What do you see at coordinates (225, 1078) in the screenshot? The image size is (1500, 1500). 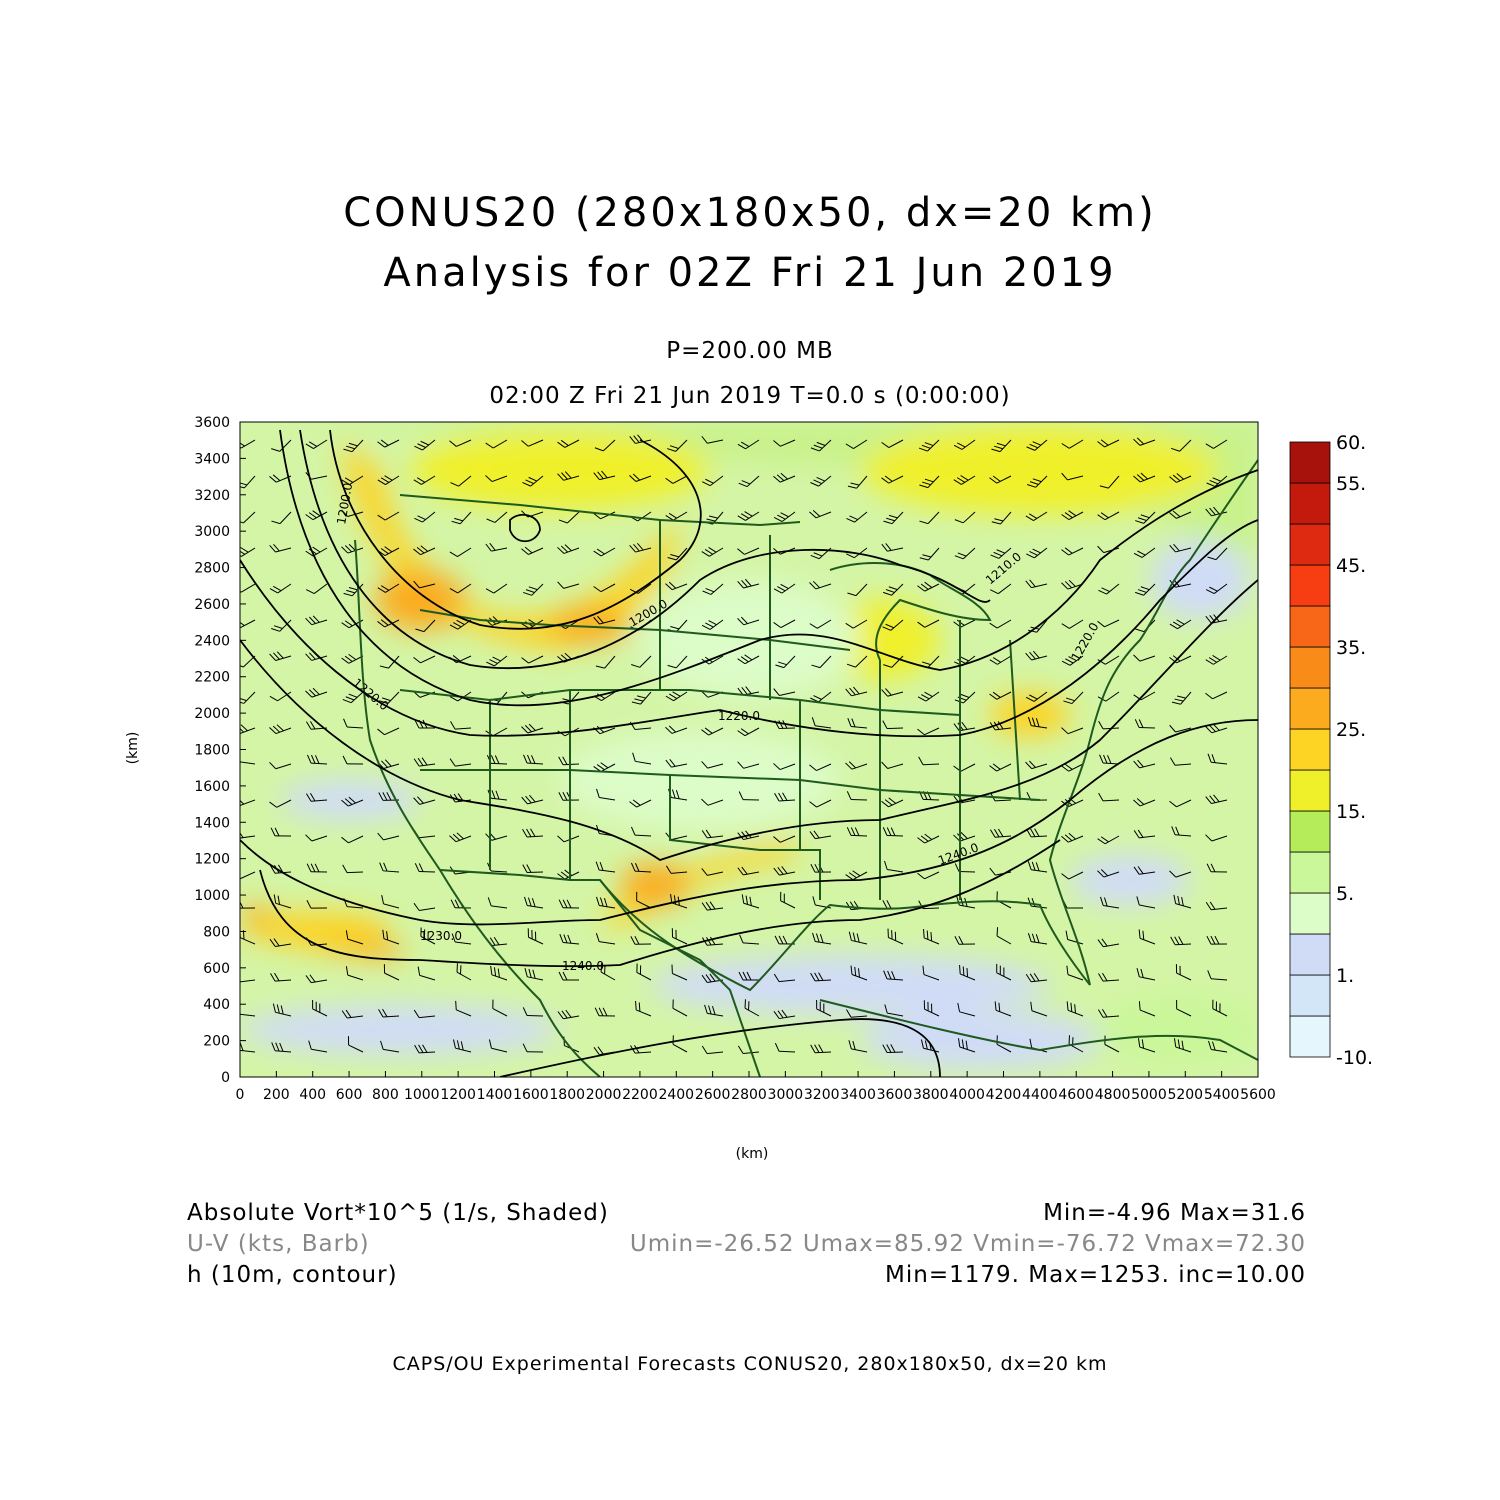 I see `y-tick-label: 0` at bounding box center [225, 1078].